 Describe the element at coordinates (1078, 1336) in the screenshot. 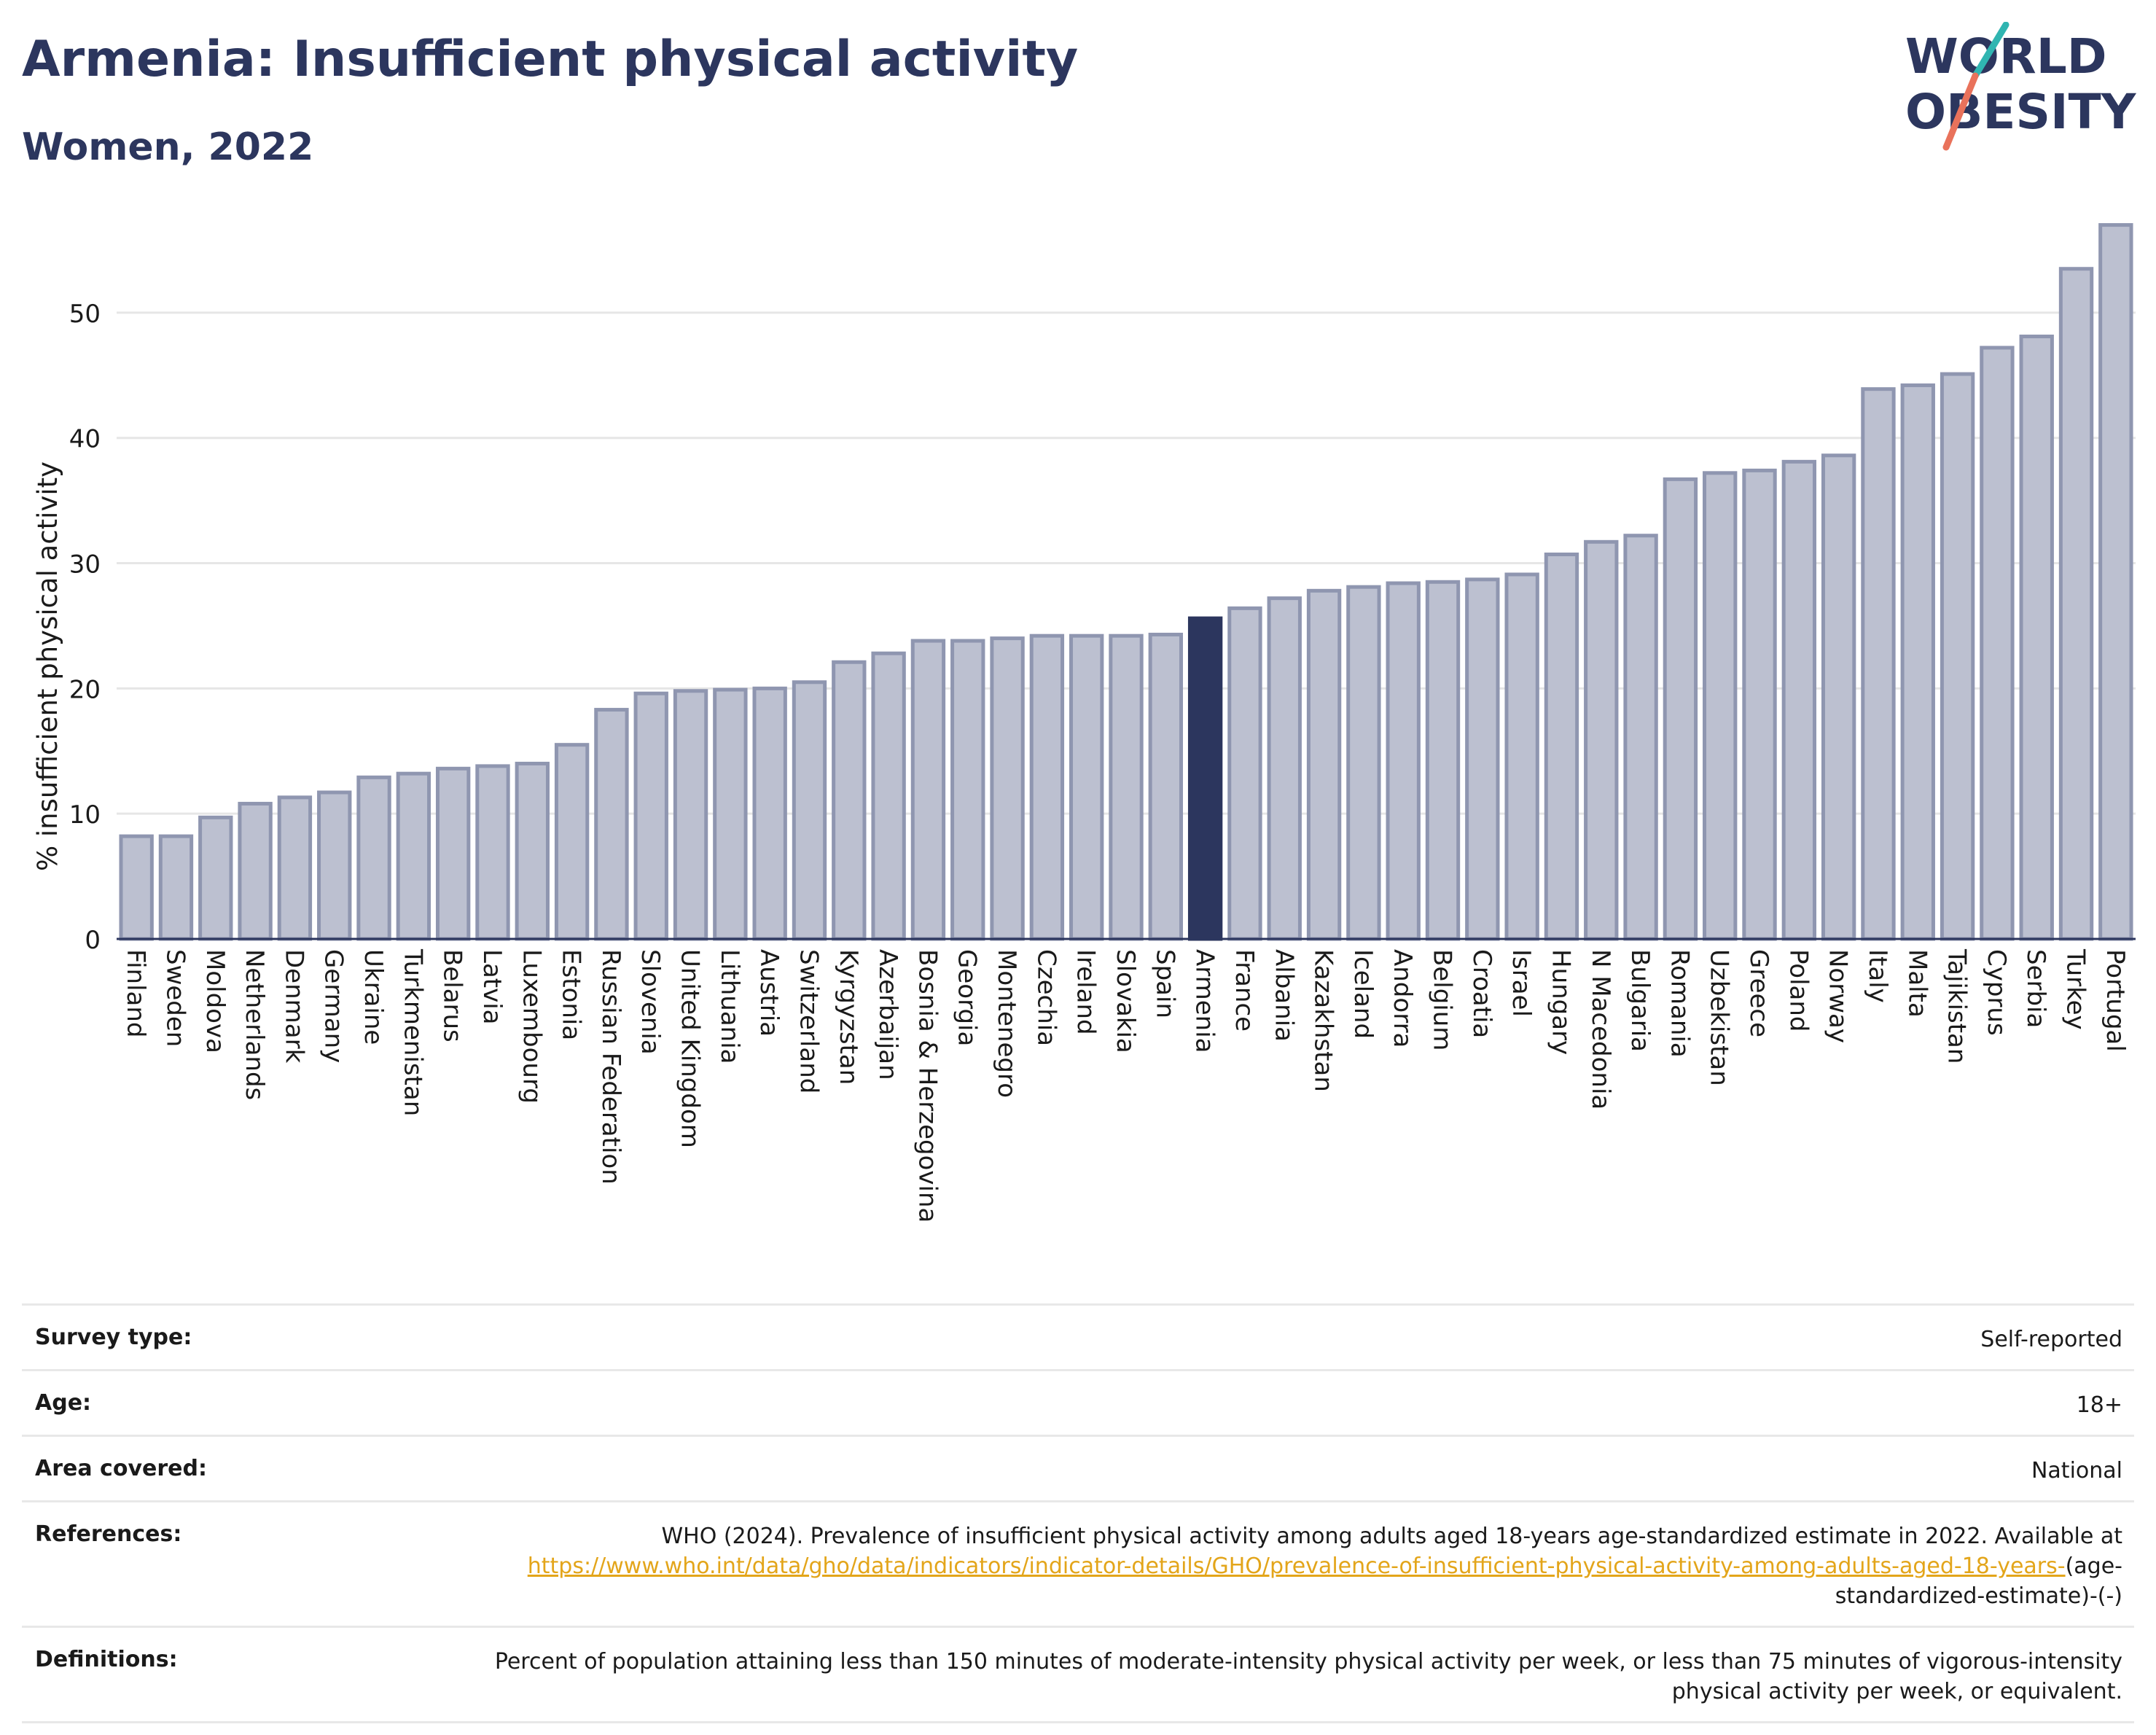

I see `meta-row-survey-type: Survey type: Self-reported` at that location.